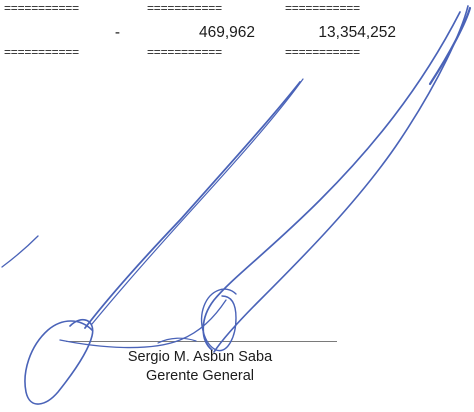  What do you see at coordinates (200, 357) in the screenshot?
I see `signer-name: Sergio M. Asbun Saba` at bounding box center [200, 357].